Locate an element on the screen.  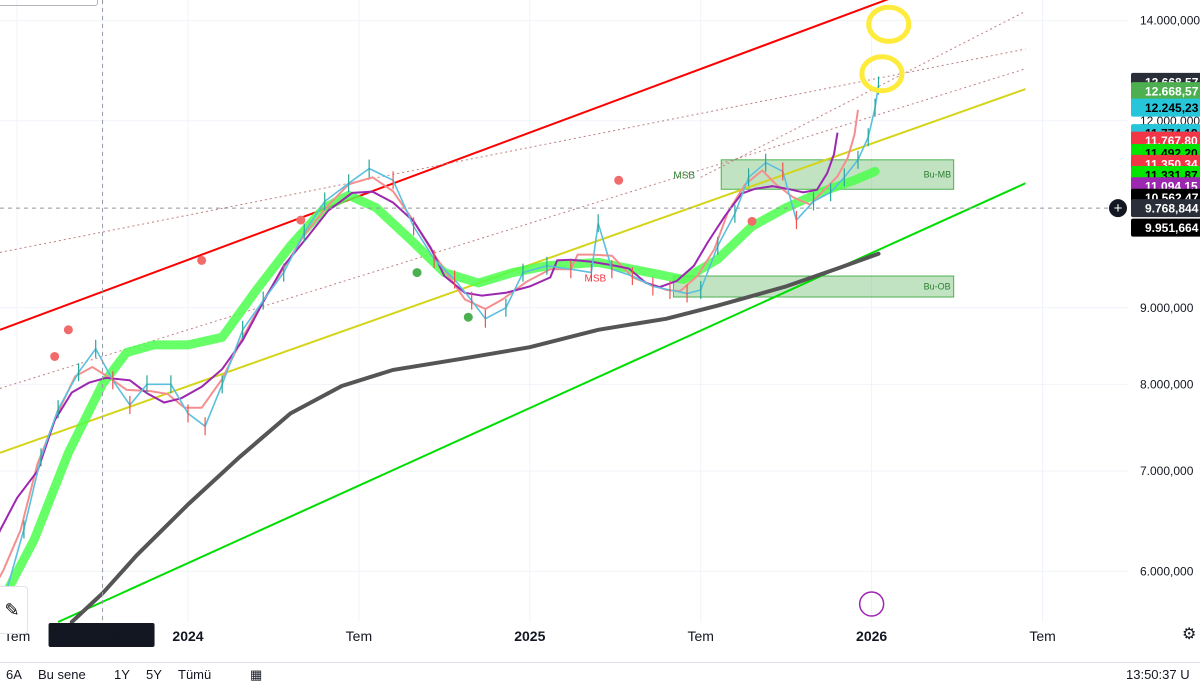
add-alert-plus: + is located at coordinates (1118, 208).